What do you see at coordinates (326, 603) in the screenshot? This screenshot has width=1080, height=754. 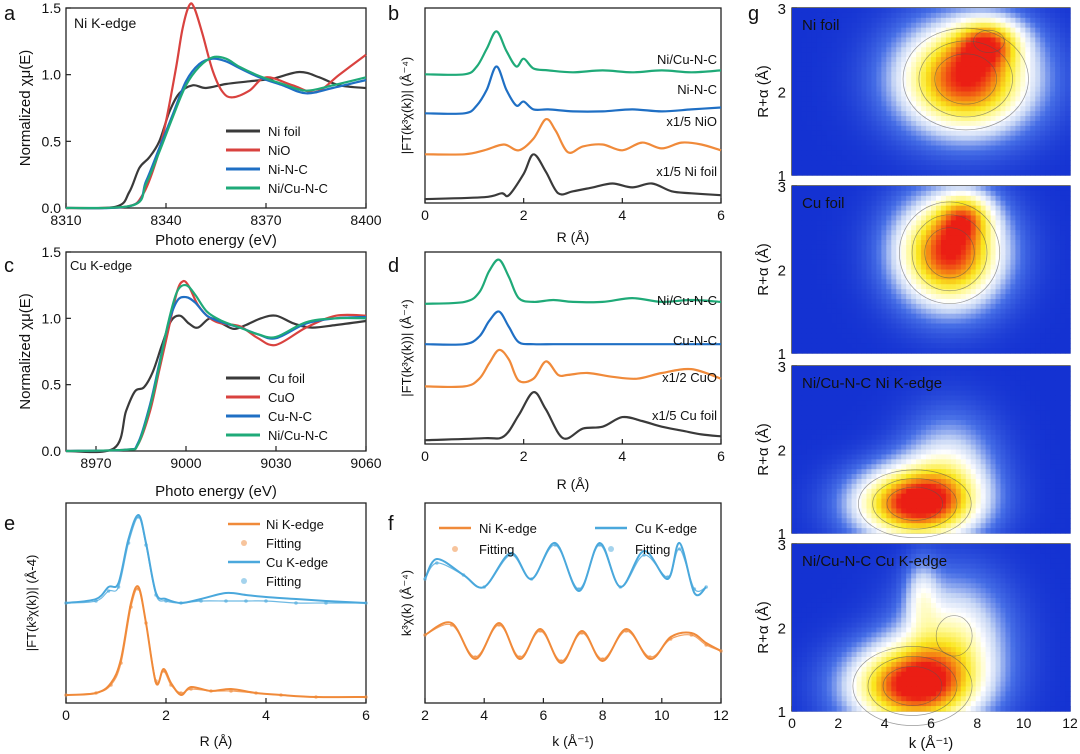 I see `fit-point` at bounding box center [326, 603].